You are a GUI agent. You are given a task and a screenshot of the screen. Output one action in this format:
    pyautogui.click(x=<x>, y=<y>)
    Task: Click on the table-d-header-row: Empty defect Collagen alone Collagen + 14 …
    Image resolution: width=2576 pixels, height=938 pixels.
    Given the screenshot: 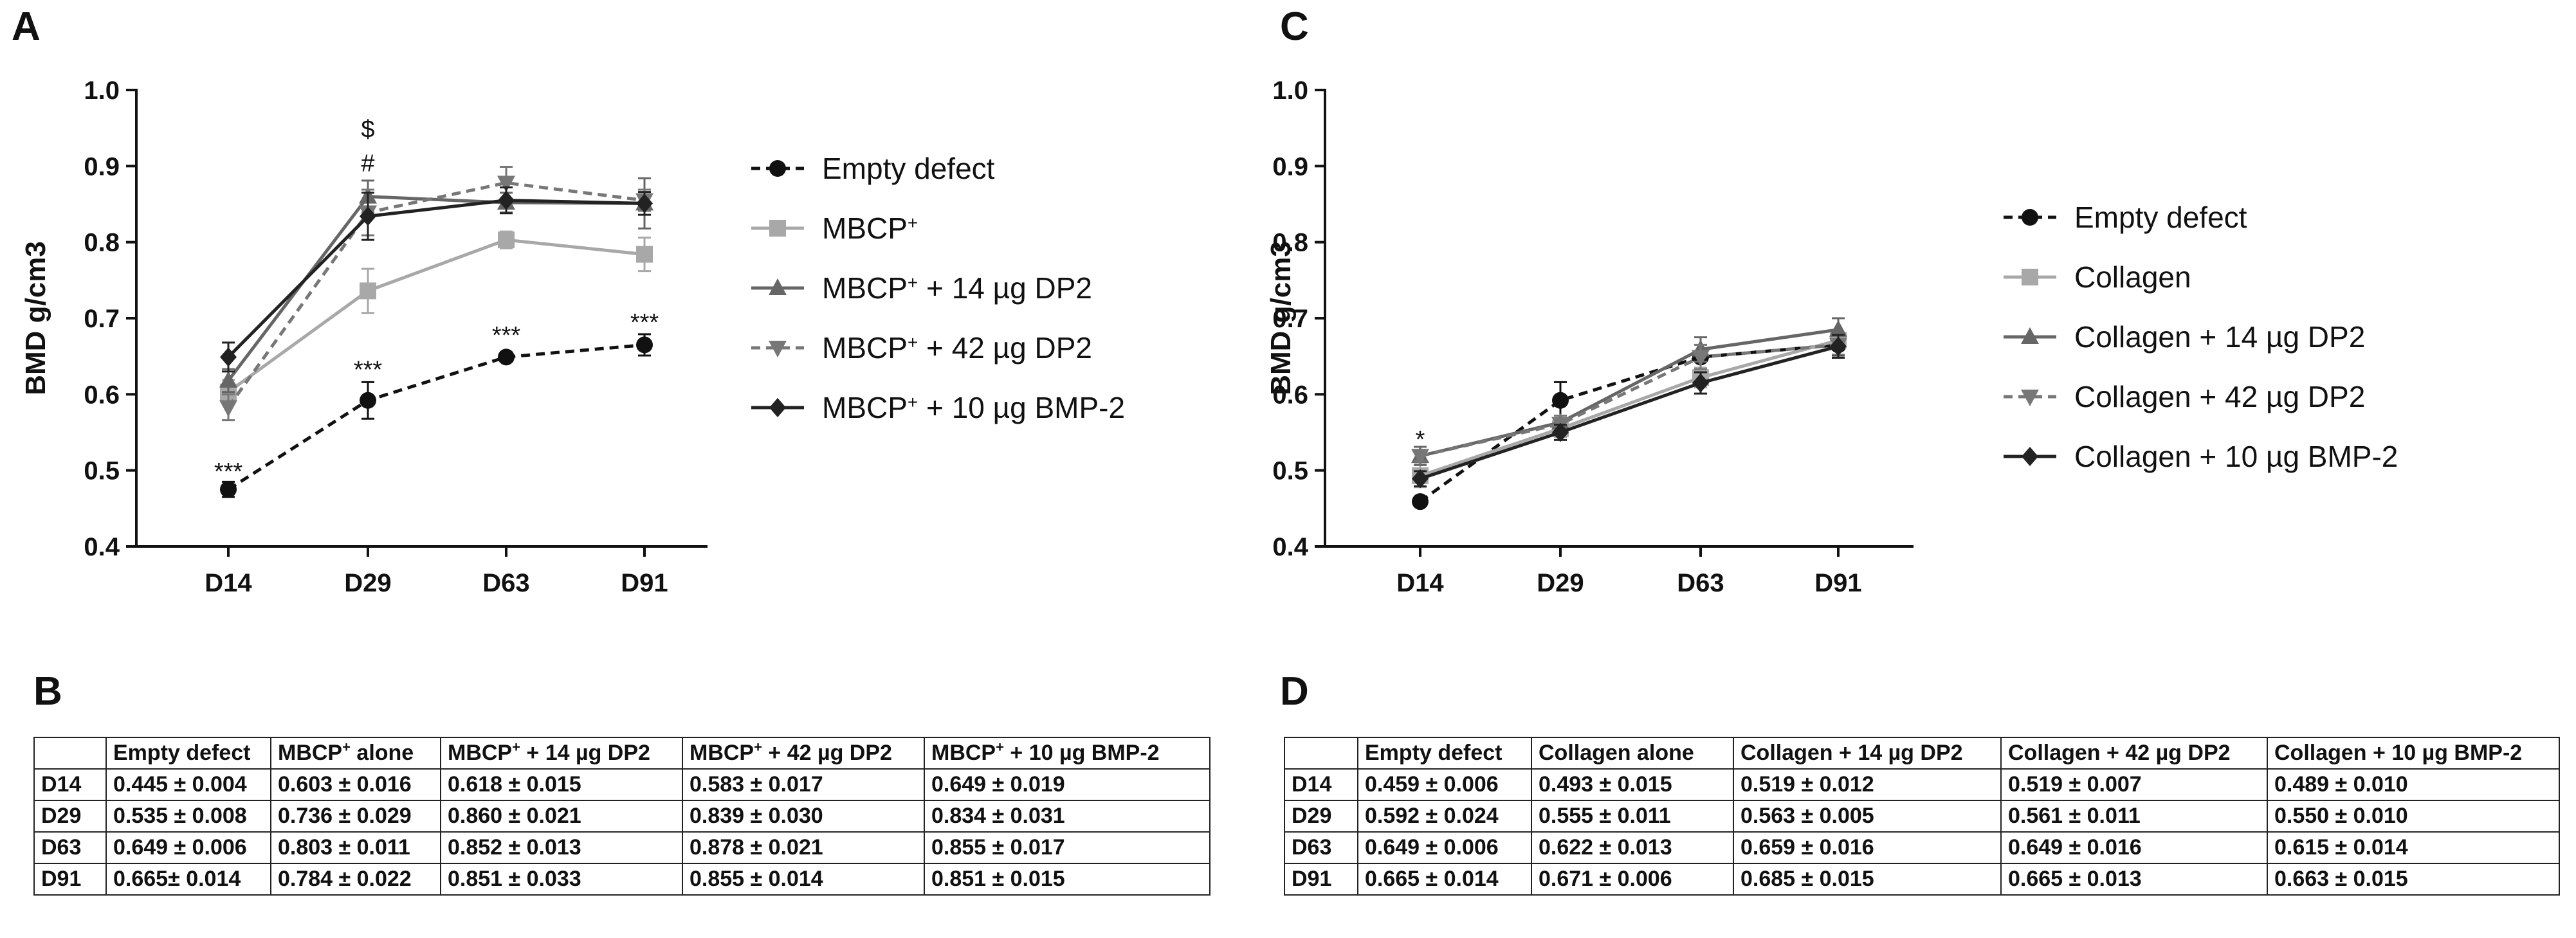 What is the action you would take?
    pyautogui.click(x=1922, y=753)
    